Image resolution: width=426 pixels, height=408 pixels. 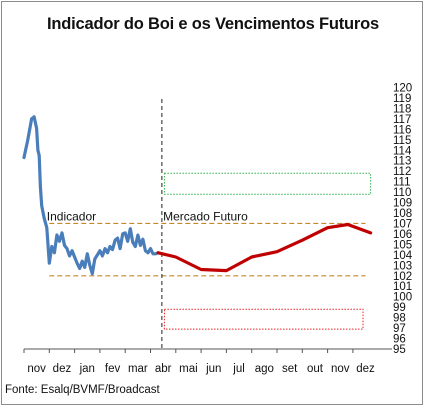 What do you see at coordinates (402, 172) in the screenshot?
I see `y-tick-label: 112` at bounding box center [402, 172].